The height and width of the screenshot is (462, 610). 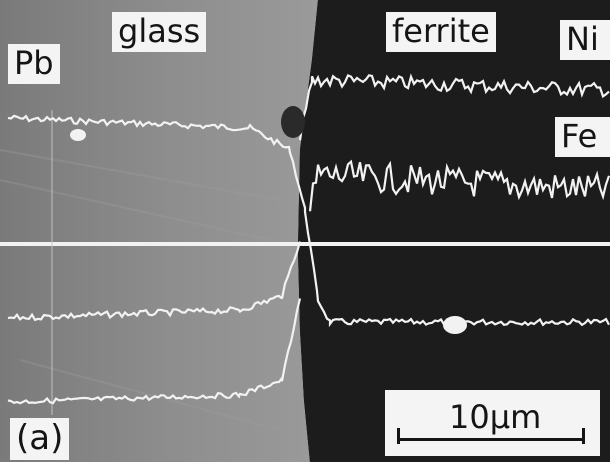 What do you see at coordinates (34, 64) in the screenshot?
I see `pb-label: Pb` at bounding box center [34, 64].